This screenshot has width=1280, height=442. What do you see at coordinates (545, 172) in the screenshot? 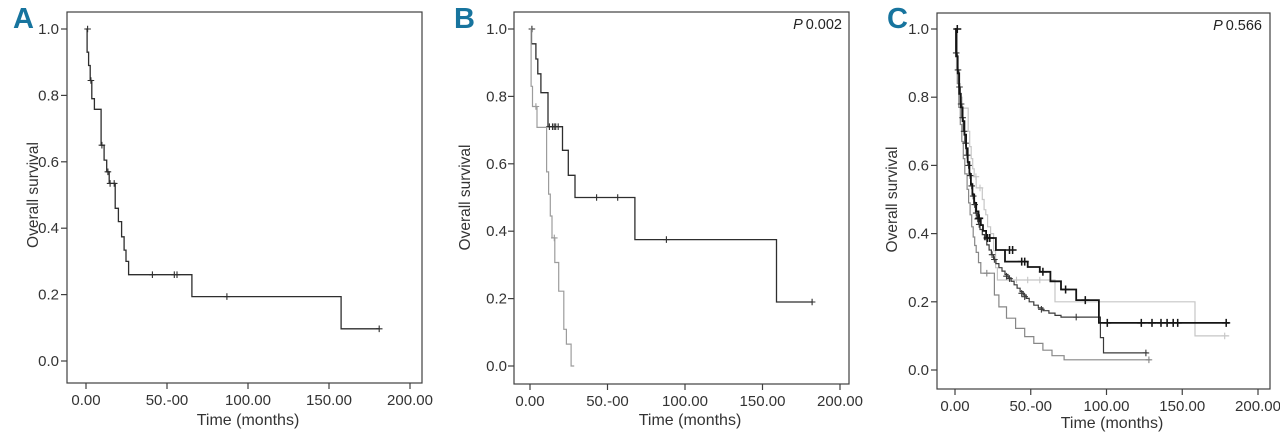
I see `censor-marks-group-gray` at bounding box center [545, 172].